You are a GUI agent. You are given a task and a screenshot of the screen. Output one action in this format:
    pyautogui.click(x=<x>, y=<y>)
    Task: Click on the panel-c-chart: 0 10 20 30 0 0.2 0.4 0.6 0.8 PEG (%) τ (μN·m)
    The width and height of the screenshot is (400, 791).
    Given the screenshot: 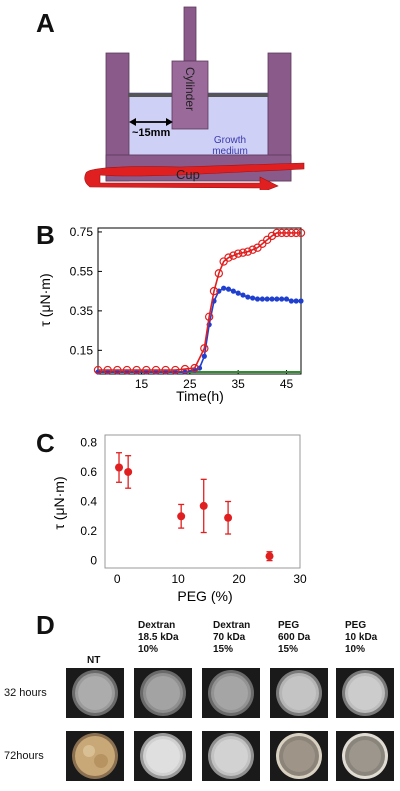 What is the action you would take?
    pyautogui.click(x=179, y=519)
    